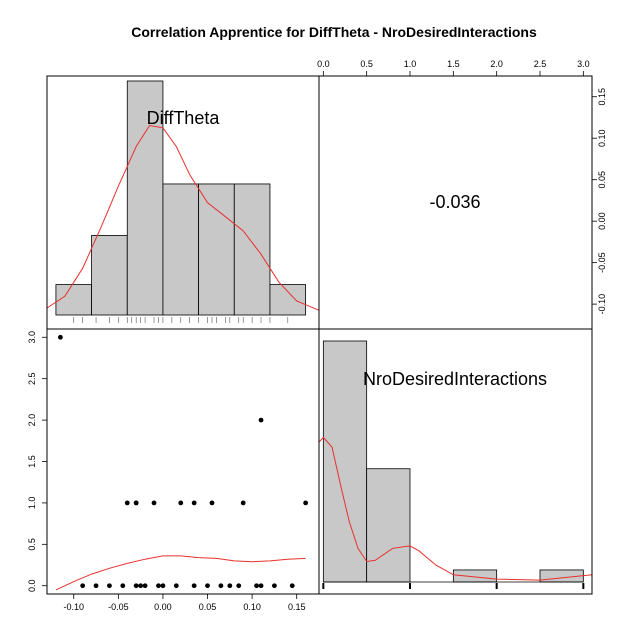 This screenshot has height=640, width=640. I want to click on nro-density-line, so click(455, 508).